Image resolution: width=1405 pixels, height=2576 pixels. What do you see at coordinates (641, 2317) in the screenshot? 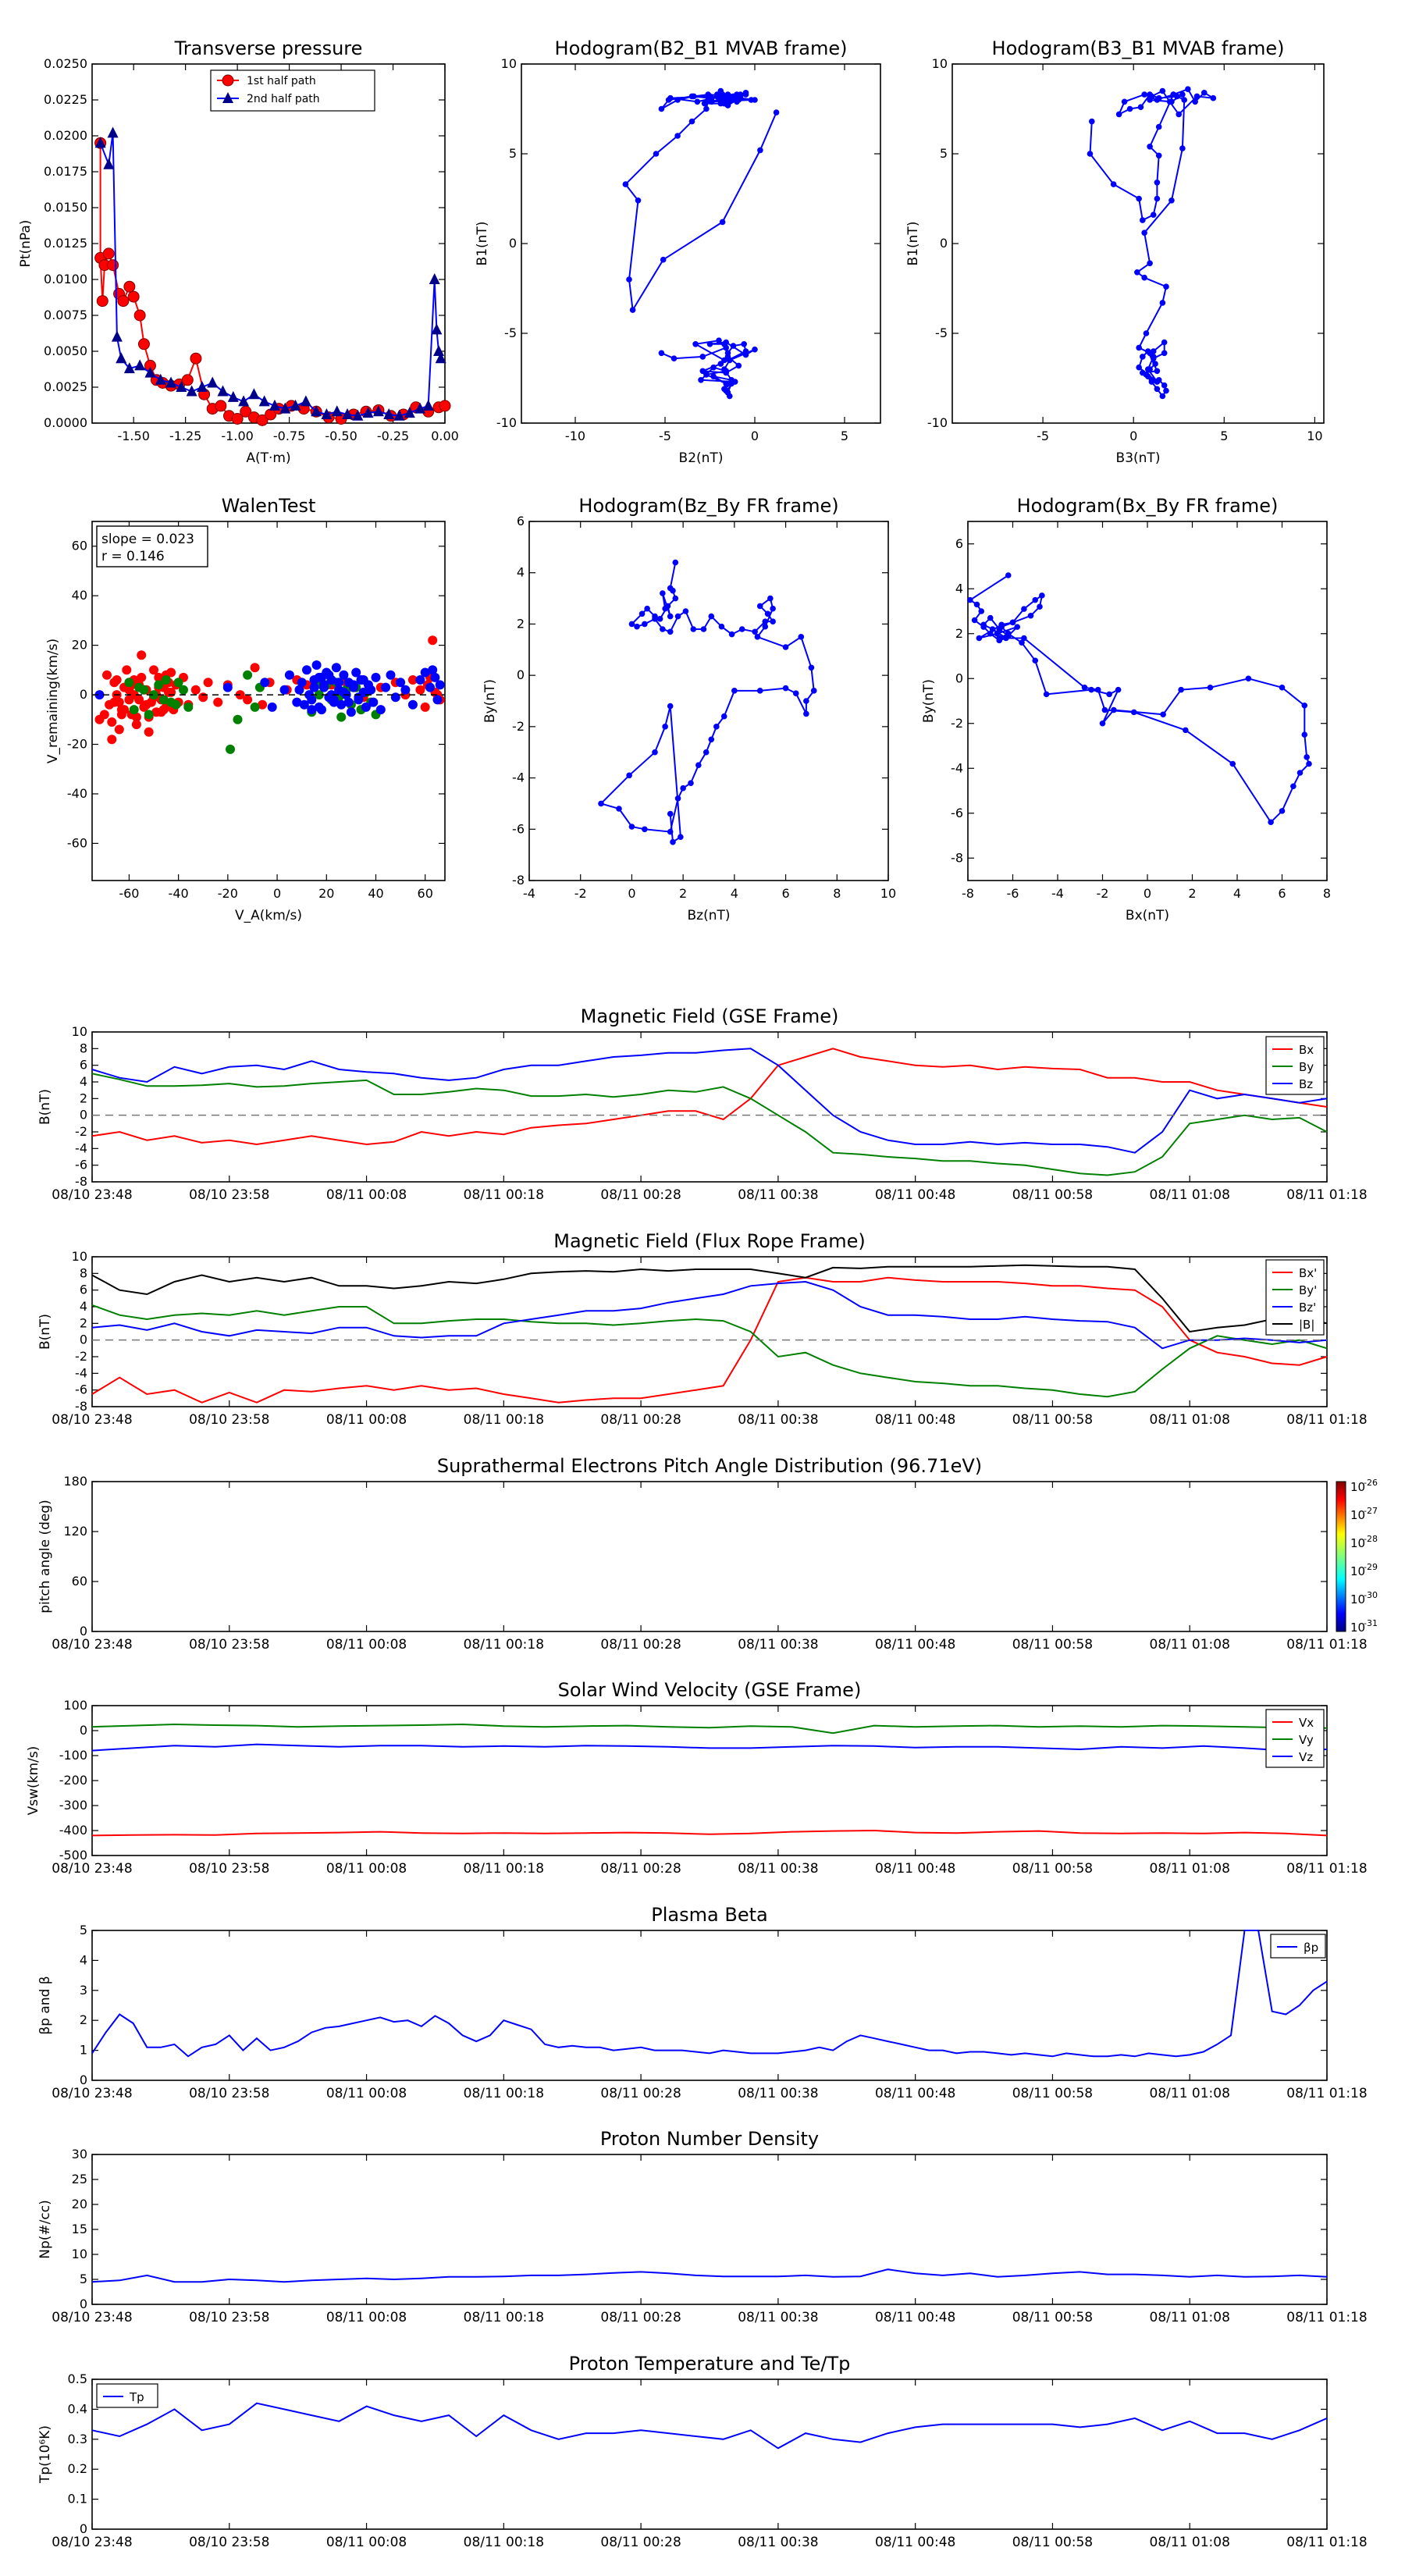
I see `time-tick-label: 08/11 00:28` at bounding box center [641, 2317].